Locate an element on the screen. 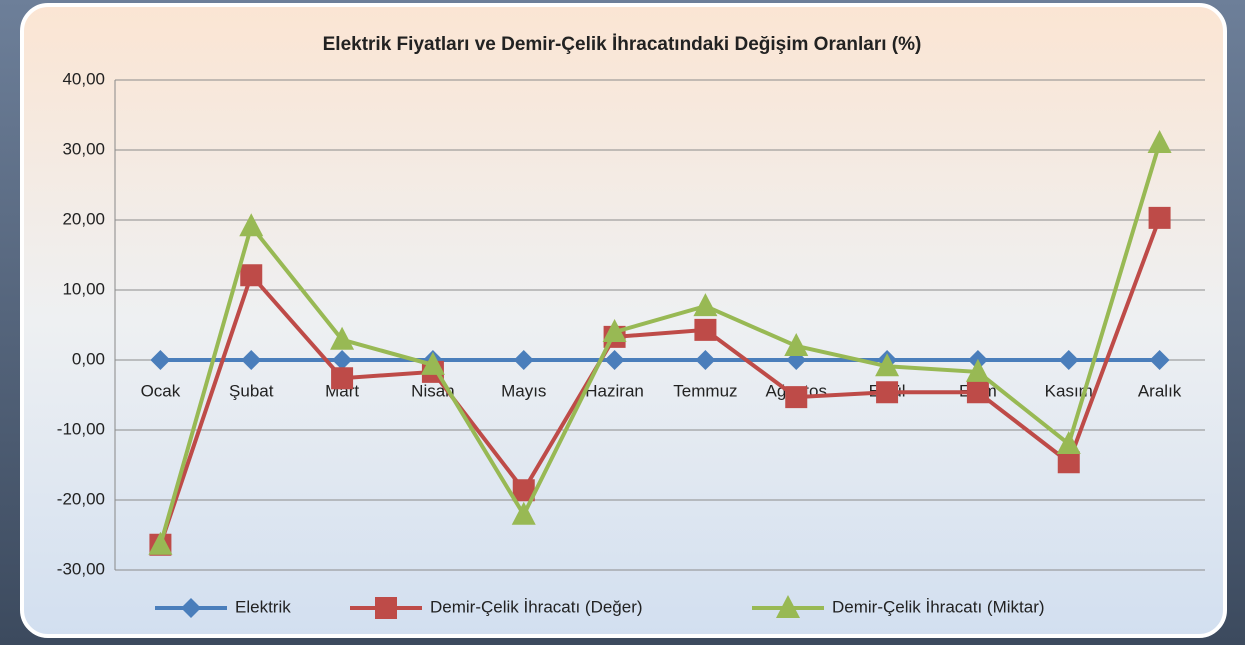  y-tick-label: 20,00 is located at coordinates (83, 218).